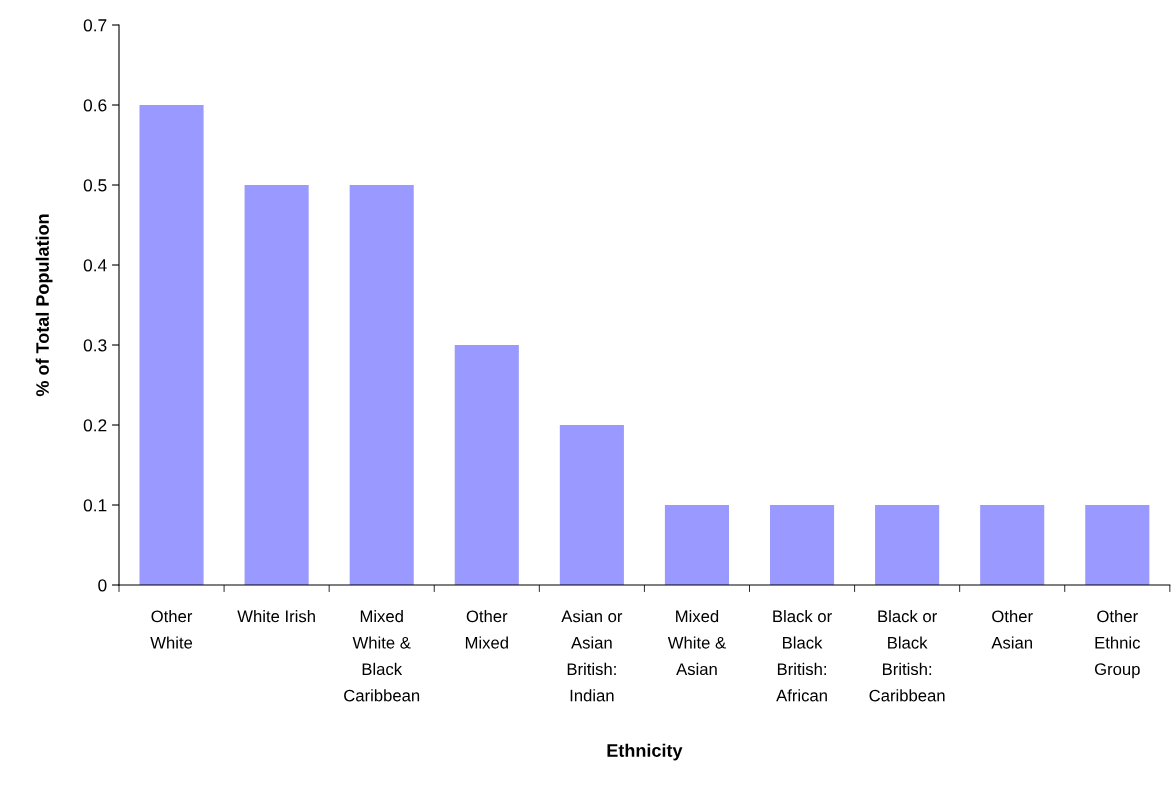  What do you see at coordinates (486, 629) in the screenshot?
I see `x-tick-label: Other Mixed` at bounding box center [486, 629].